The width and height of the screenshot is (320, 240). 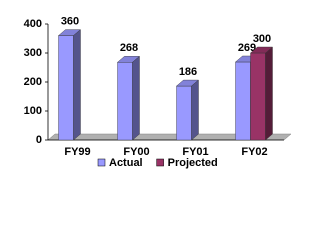 I want to click on data-label: 186, so click(x=188, y=72).